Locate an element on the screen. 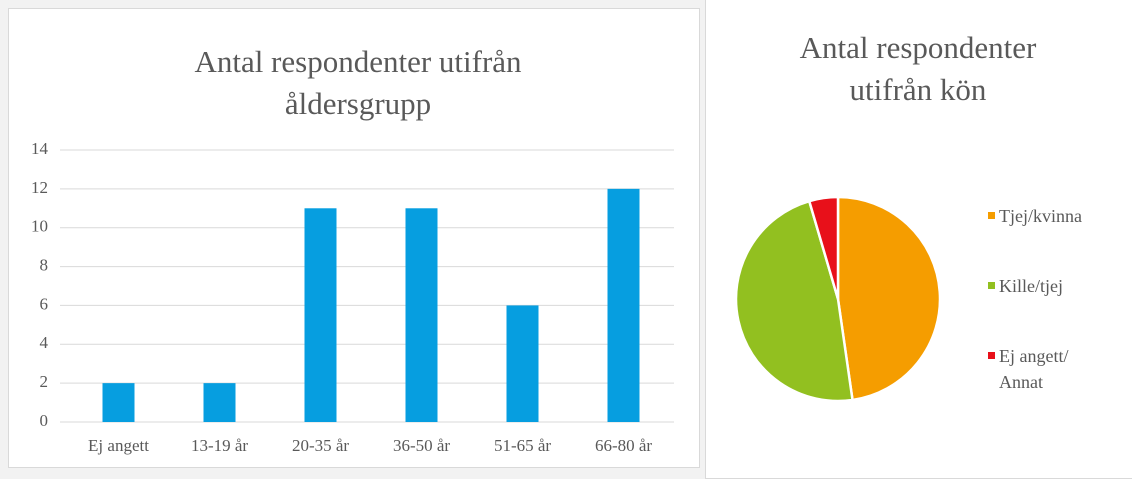  y-tick-label: 6 is located at coordinates (44, 303).